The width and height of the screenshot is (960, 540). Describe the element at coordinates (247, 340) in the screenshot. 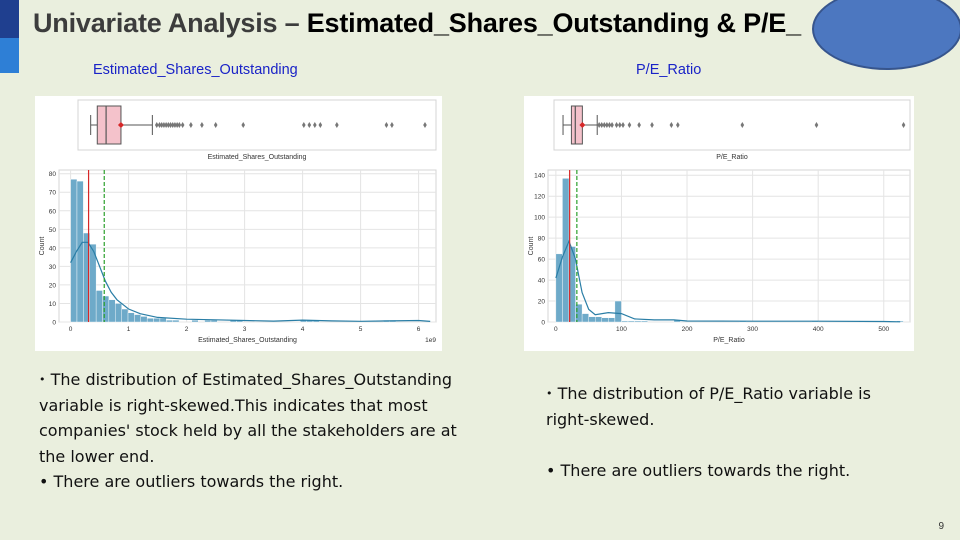

I see `histogram-xlabel: Estimated_Shares_Outstanding` at that location.